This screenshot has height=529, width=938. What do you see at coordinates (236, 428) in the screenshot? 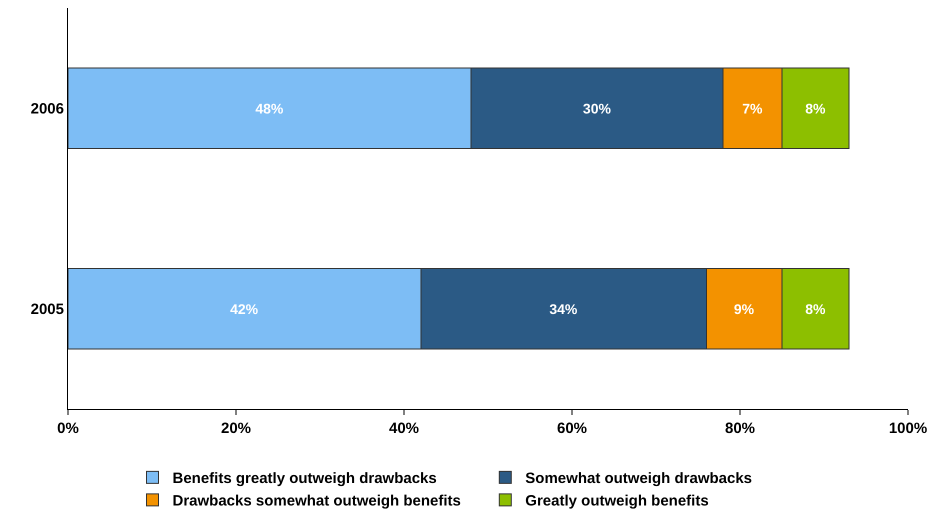
I see `x-tick-label: 20%` at bounding box center [236, 428].